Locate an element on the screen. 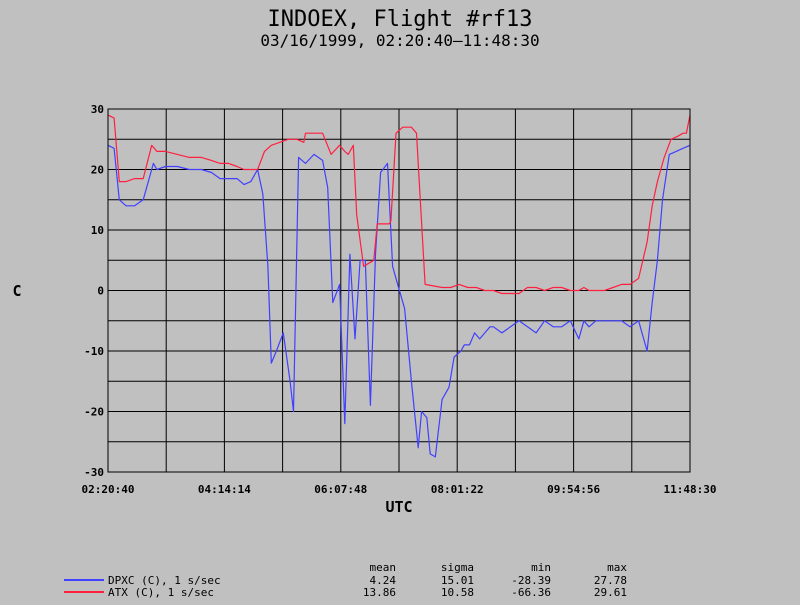 The width and height of the screenshot is (800, 605). x-tick-label: 11:48:30 is located at coordinates (690, 489).